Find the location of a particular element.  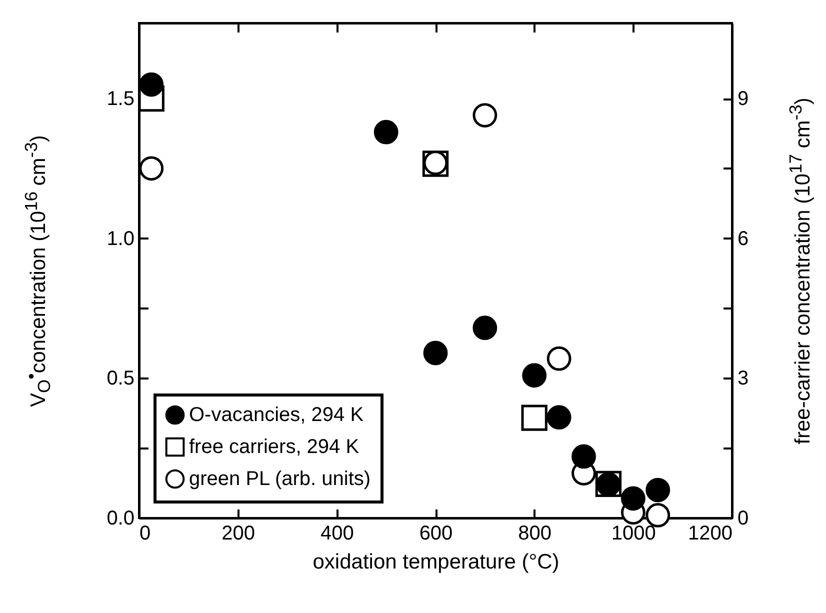

y2-tick-label: 6 is located at coordinates (743, 239).